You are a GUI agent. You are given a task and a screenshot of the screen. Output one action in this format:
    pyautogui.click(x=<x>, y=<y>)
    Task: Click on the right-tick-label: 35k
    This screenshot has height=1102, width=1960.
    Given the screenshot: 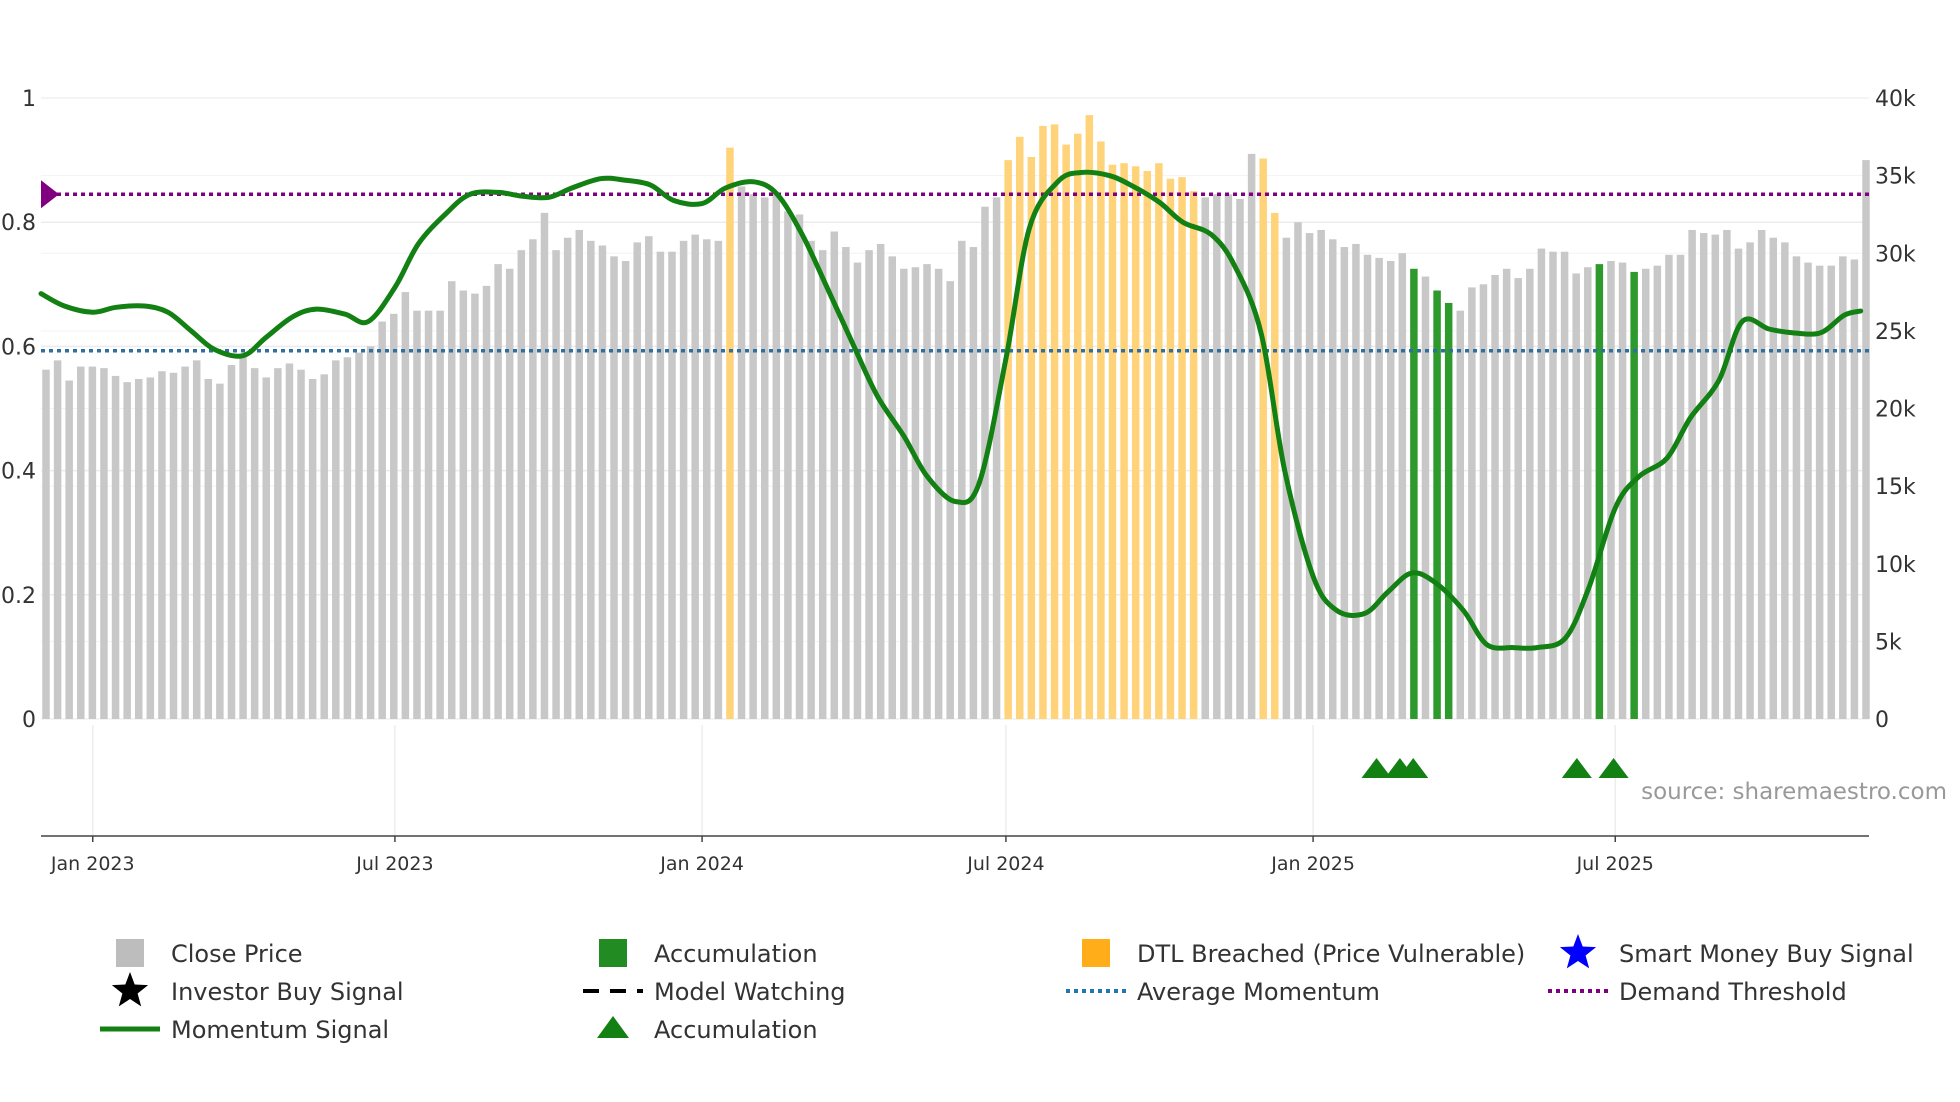 What is the action you would take?
    pyautogui.click(x=1895, y=177)
    